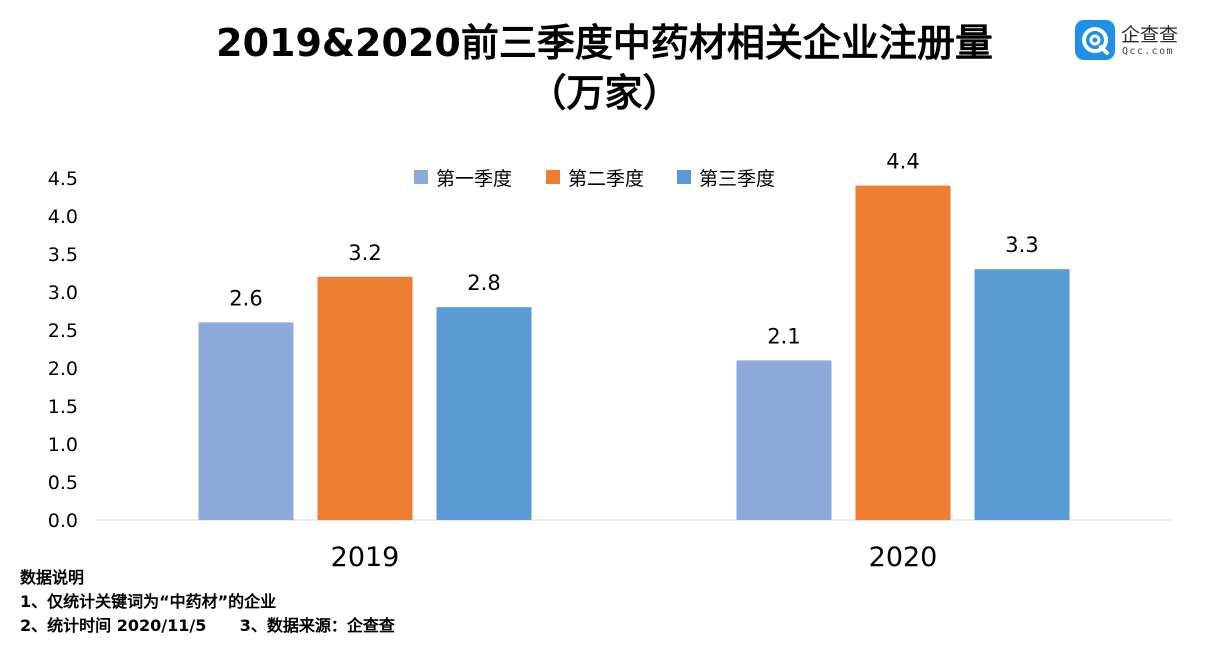  I want to click on y-tick-label: 3.0, so click(63, 293).